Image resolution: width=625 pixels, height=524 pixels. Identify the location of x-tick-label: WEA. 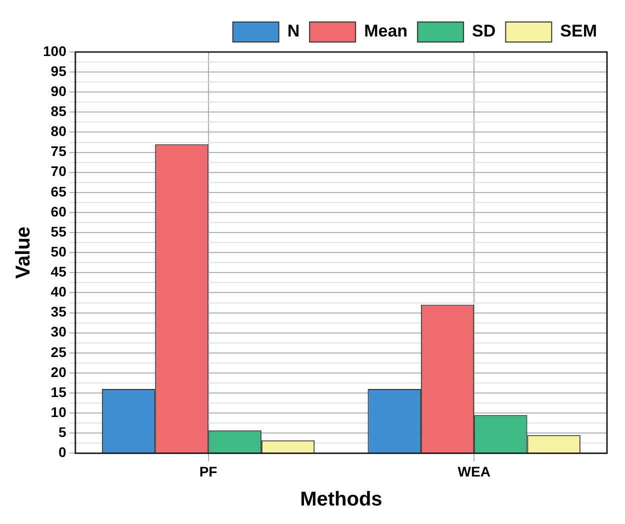
(474, 471).